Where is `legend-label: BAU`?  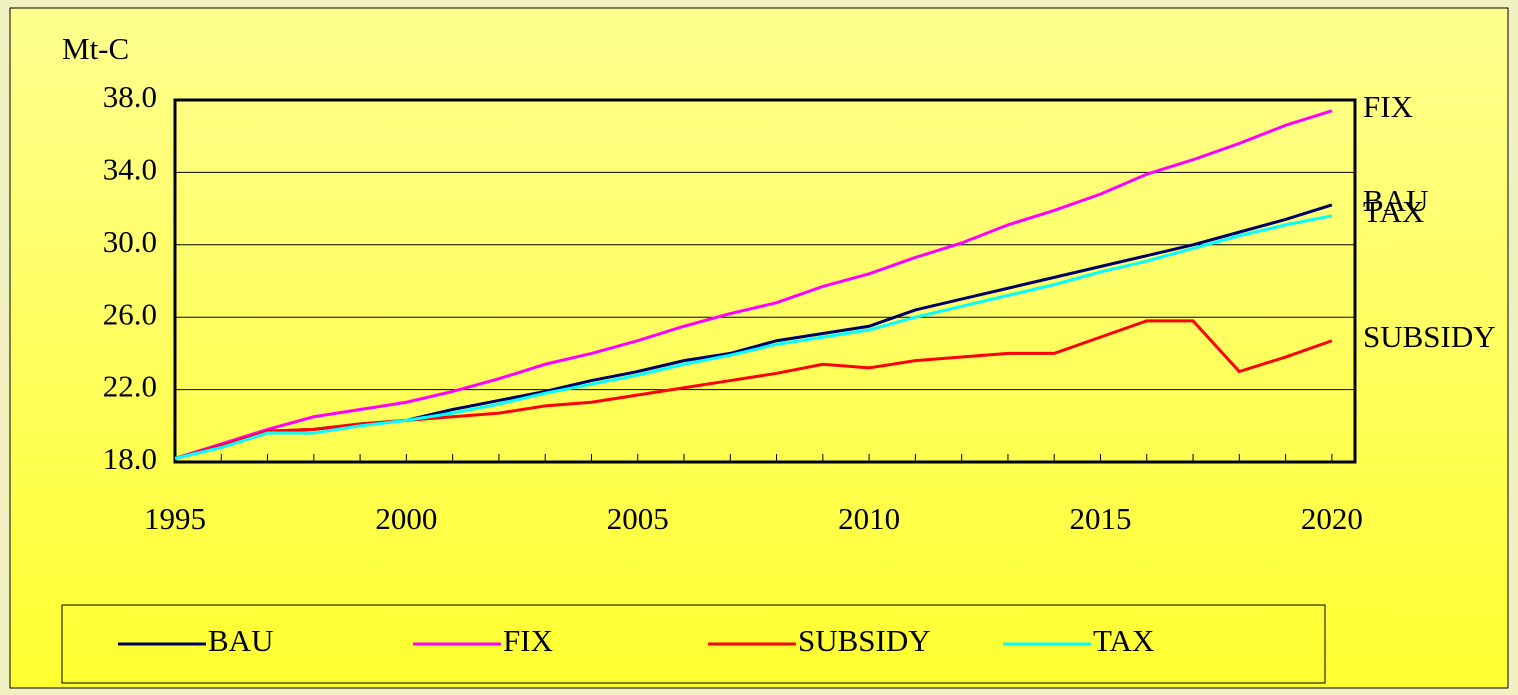
legend-label: BAU is located at coordinates (240, 640).